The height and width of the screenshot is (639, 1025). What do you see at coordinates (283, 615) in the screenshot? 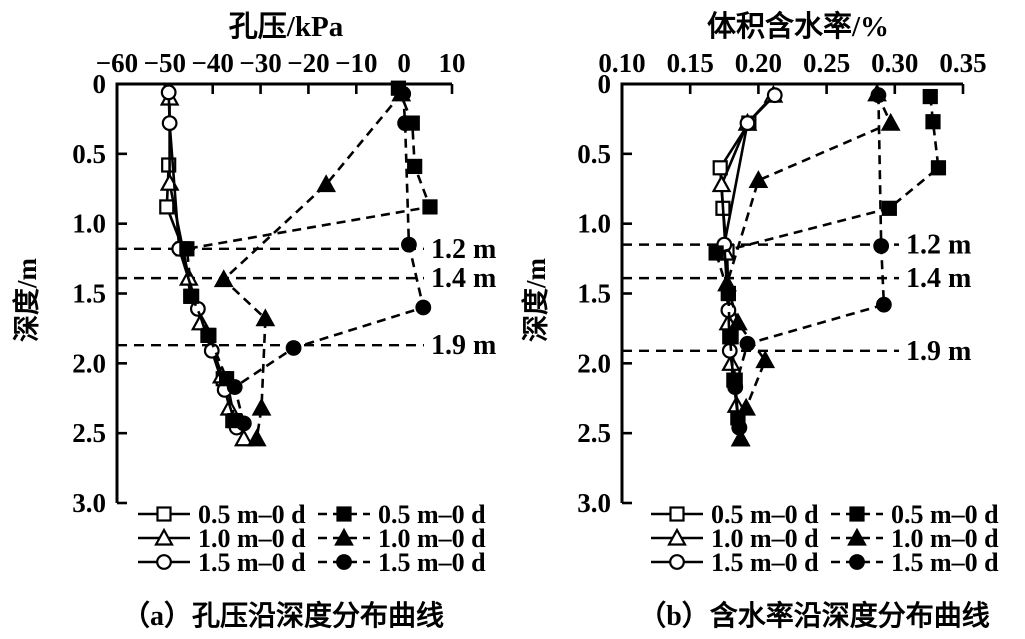
I see `chart-caption: （a）孔压沿深度分布曲线` at bounding box center [283, 615].